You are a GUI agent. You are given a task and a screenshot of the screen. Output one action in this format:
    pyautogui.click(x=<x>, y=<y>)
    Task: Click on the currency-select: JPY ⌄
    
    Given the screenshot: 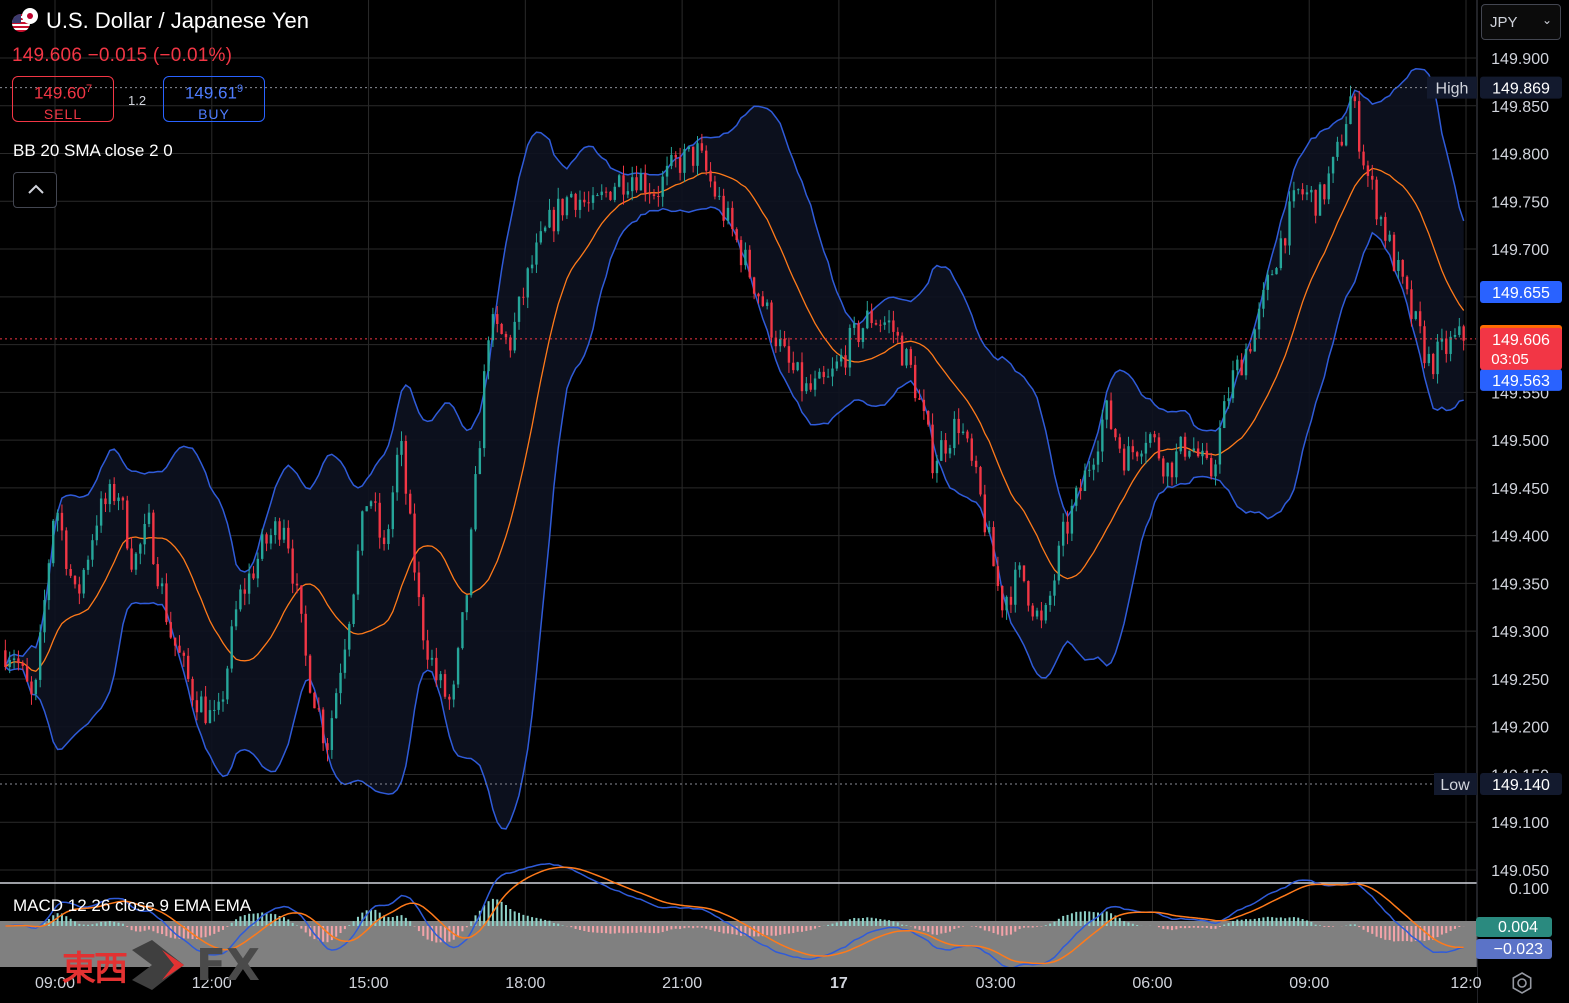 What is the action you would take?
    pyautogui.click(x=1521, y=22)
    